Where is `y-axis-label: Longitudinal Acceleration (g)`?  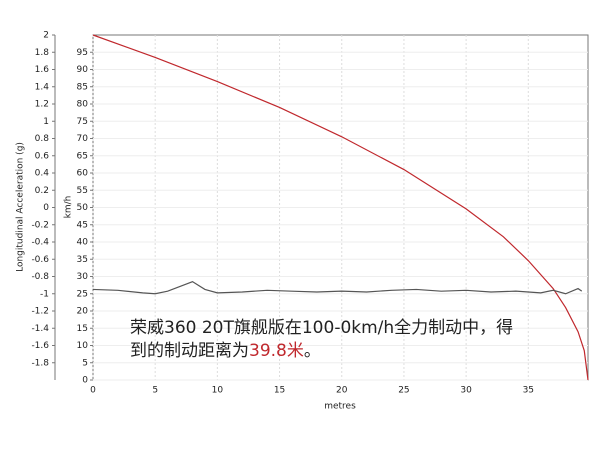 y-axis-label: Longitudinal Acceleration (g) is located at coordinates (21, 207).